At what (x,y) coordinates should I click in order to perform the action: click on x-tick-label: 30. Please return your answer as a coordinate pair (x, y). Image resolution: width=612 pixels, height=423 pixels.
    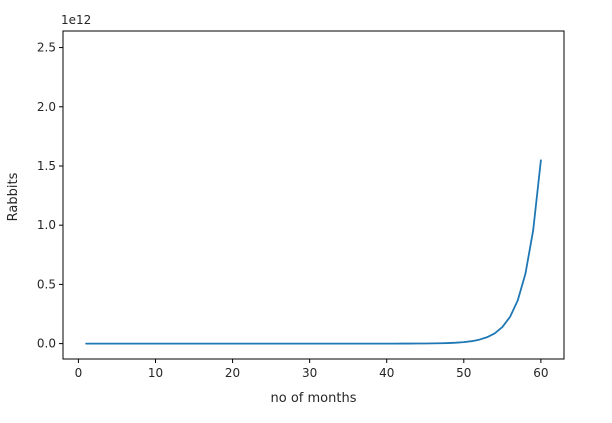
    Looking at the image, I should click on (309, 373).